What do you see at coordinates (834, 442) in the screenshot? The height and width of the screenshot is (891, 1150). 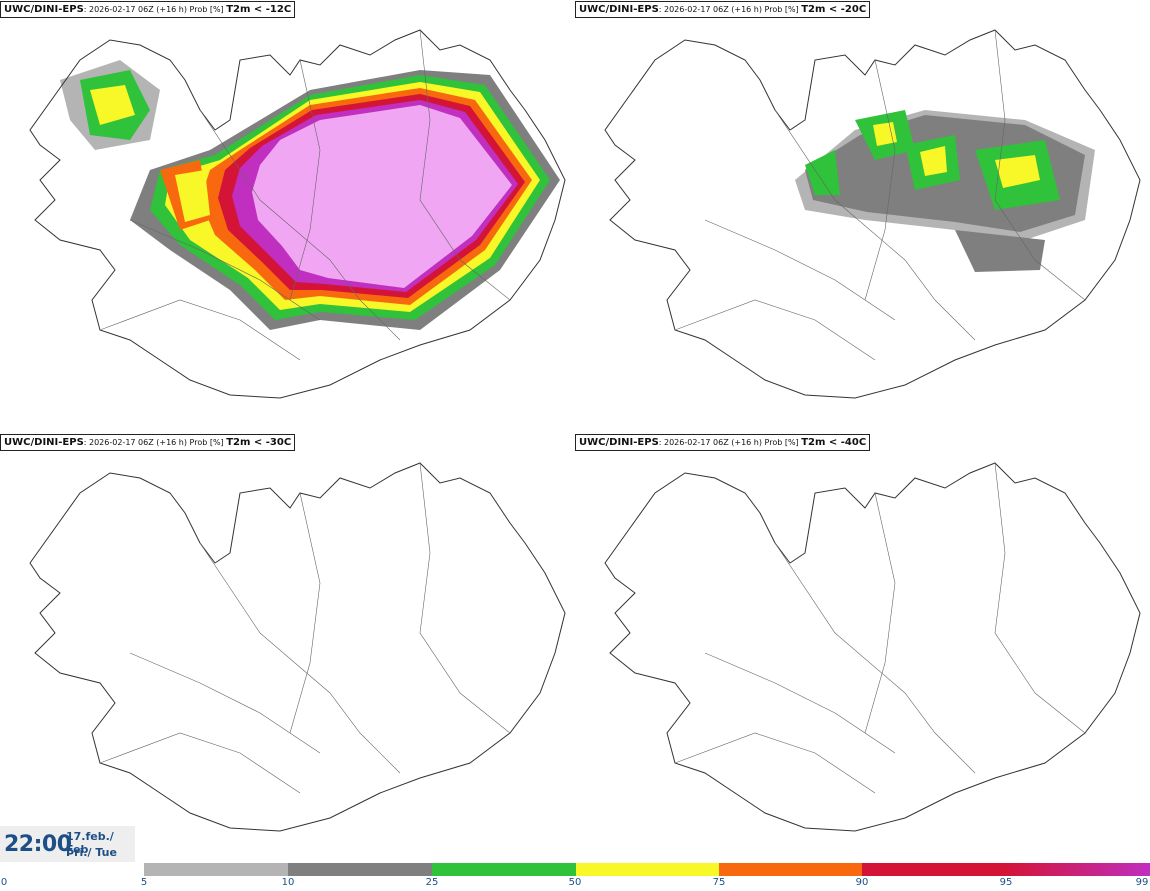 I see `field-name: T2m < -40C` at bounding box center [834, 442].